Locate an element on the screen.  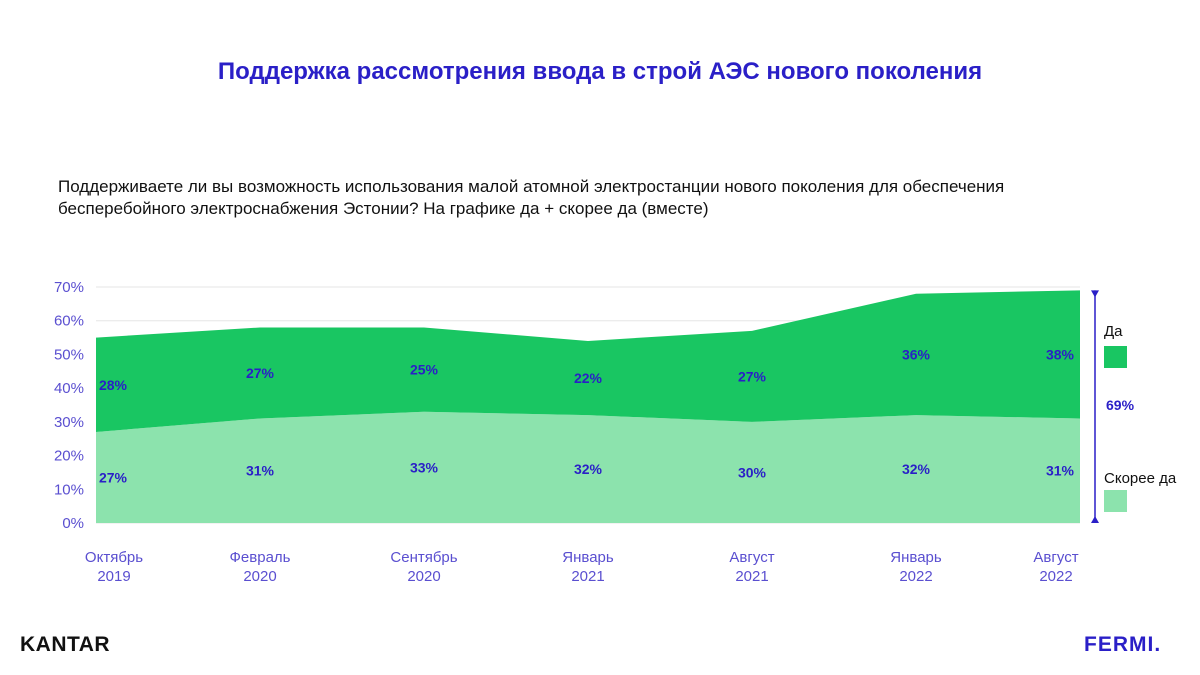
data-label: 38% is located at coordinates (1060, 354).